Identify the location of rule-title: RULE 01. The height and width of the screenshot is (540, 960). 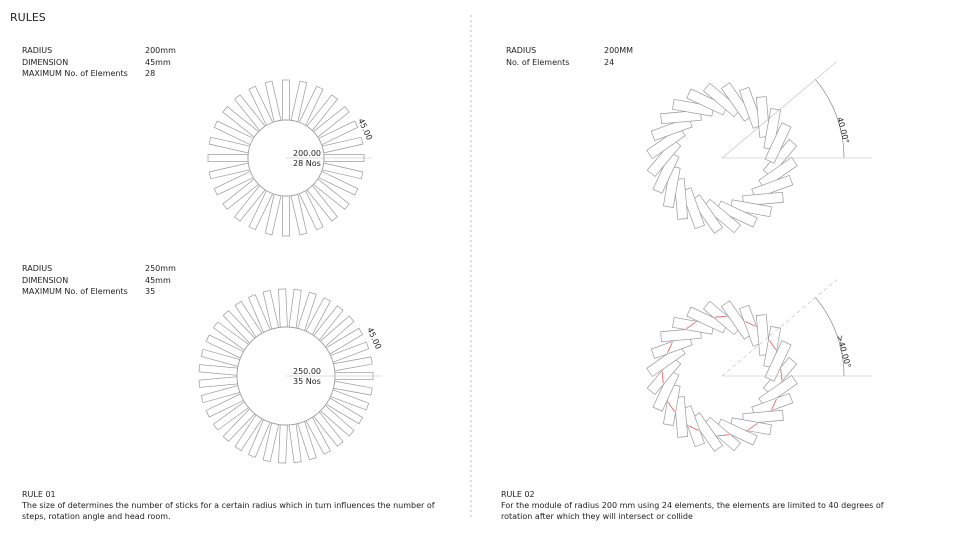
(39, 494).